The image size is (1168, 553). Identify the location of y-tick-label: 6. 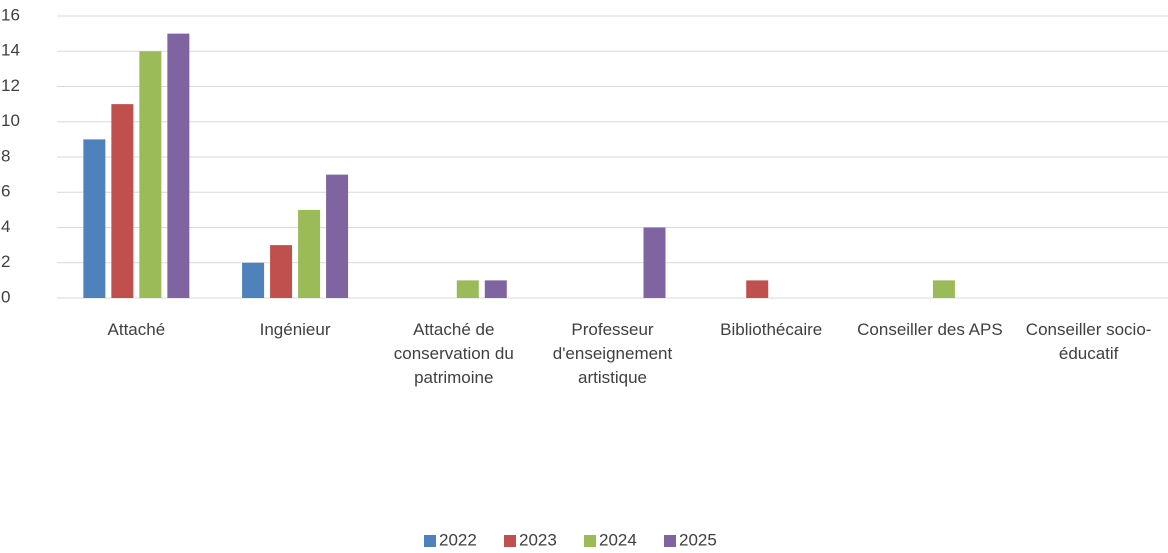
(5, 191).